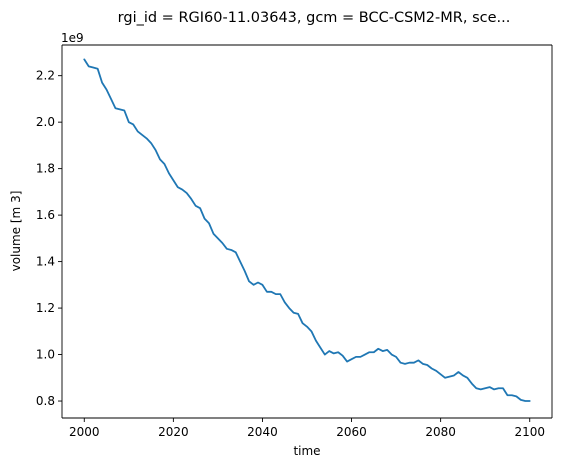 This screenshot has width=567, height=468. Describe the element at coordinates (45, 169) in the screenshot. I see `y-tick-label: 1.8` at that location.